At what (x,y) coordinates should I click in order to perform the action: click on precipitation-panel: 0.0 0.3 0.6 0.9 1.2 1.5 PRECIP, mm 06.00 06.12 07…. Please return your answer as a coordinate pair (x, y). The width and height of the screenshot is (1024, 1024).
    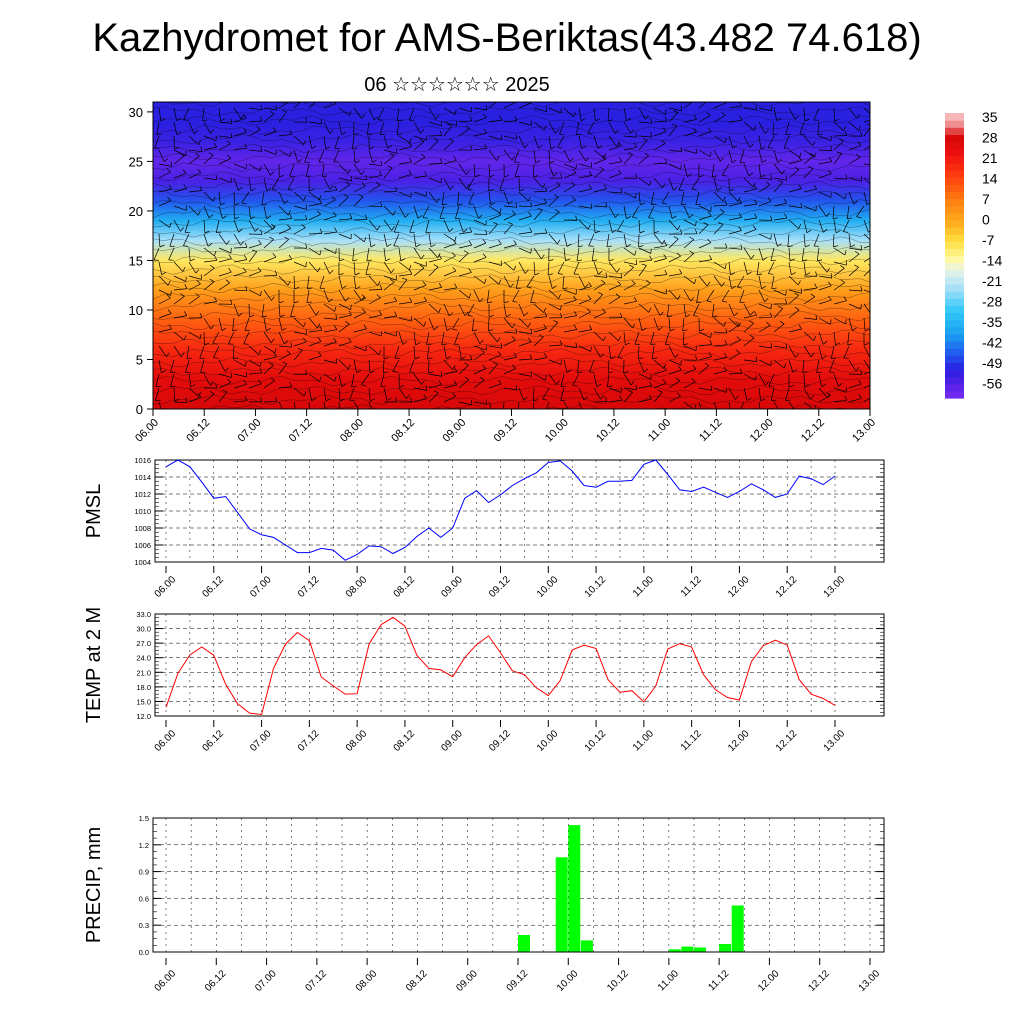
    Looking at the image, I should click on (484, 904).